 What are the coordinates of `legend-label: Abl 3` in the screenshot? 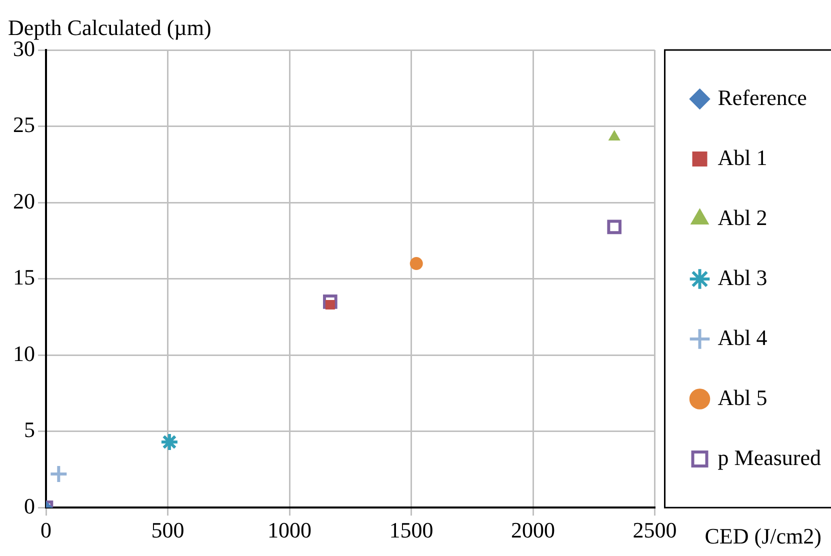 It's located at (743, 277).